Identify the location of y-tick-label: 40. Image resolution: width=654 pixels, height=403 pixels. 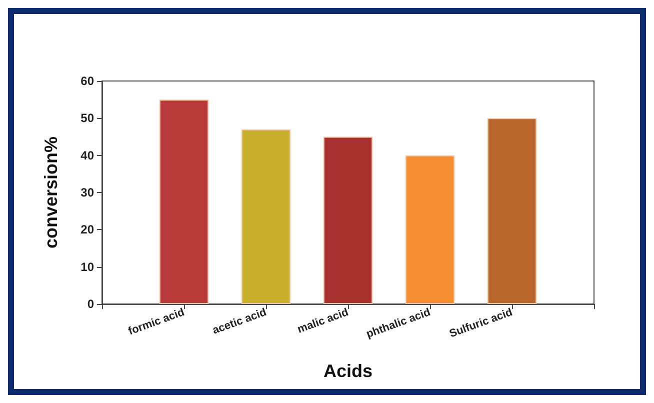
(87, 155).